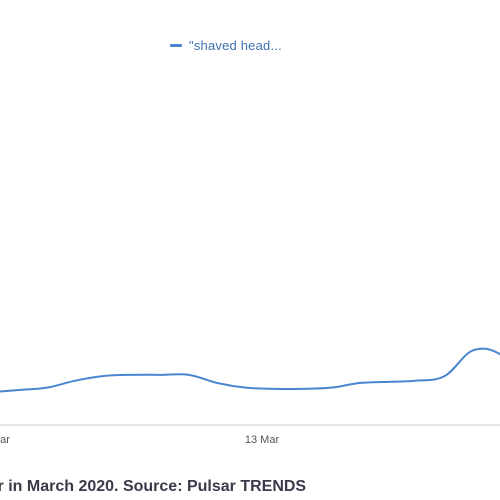 This screenshot has width=500, height=500. What do you see at coordinates (250, 370) in the screenshot?
I see `series-line-shaved-head` at bounding box center [250, 370].